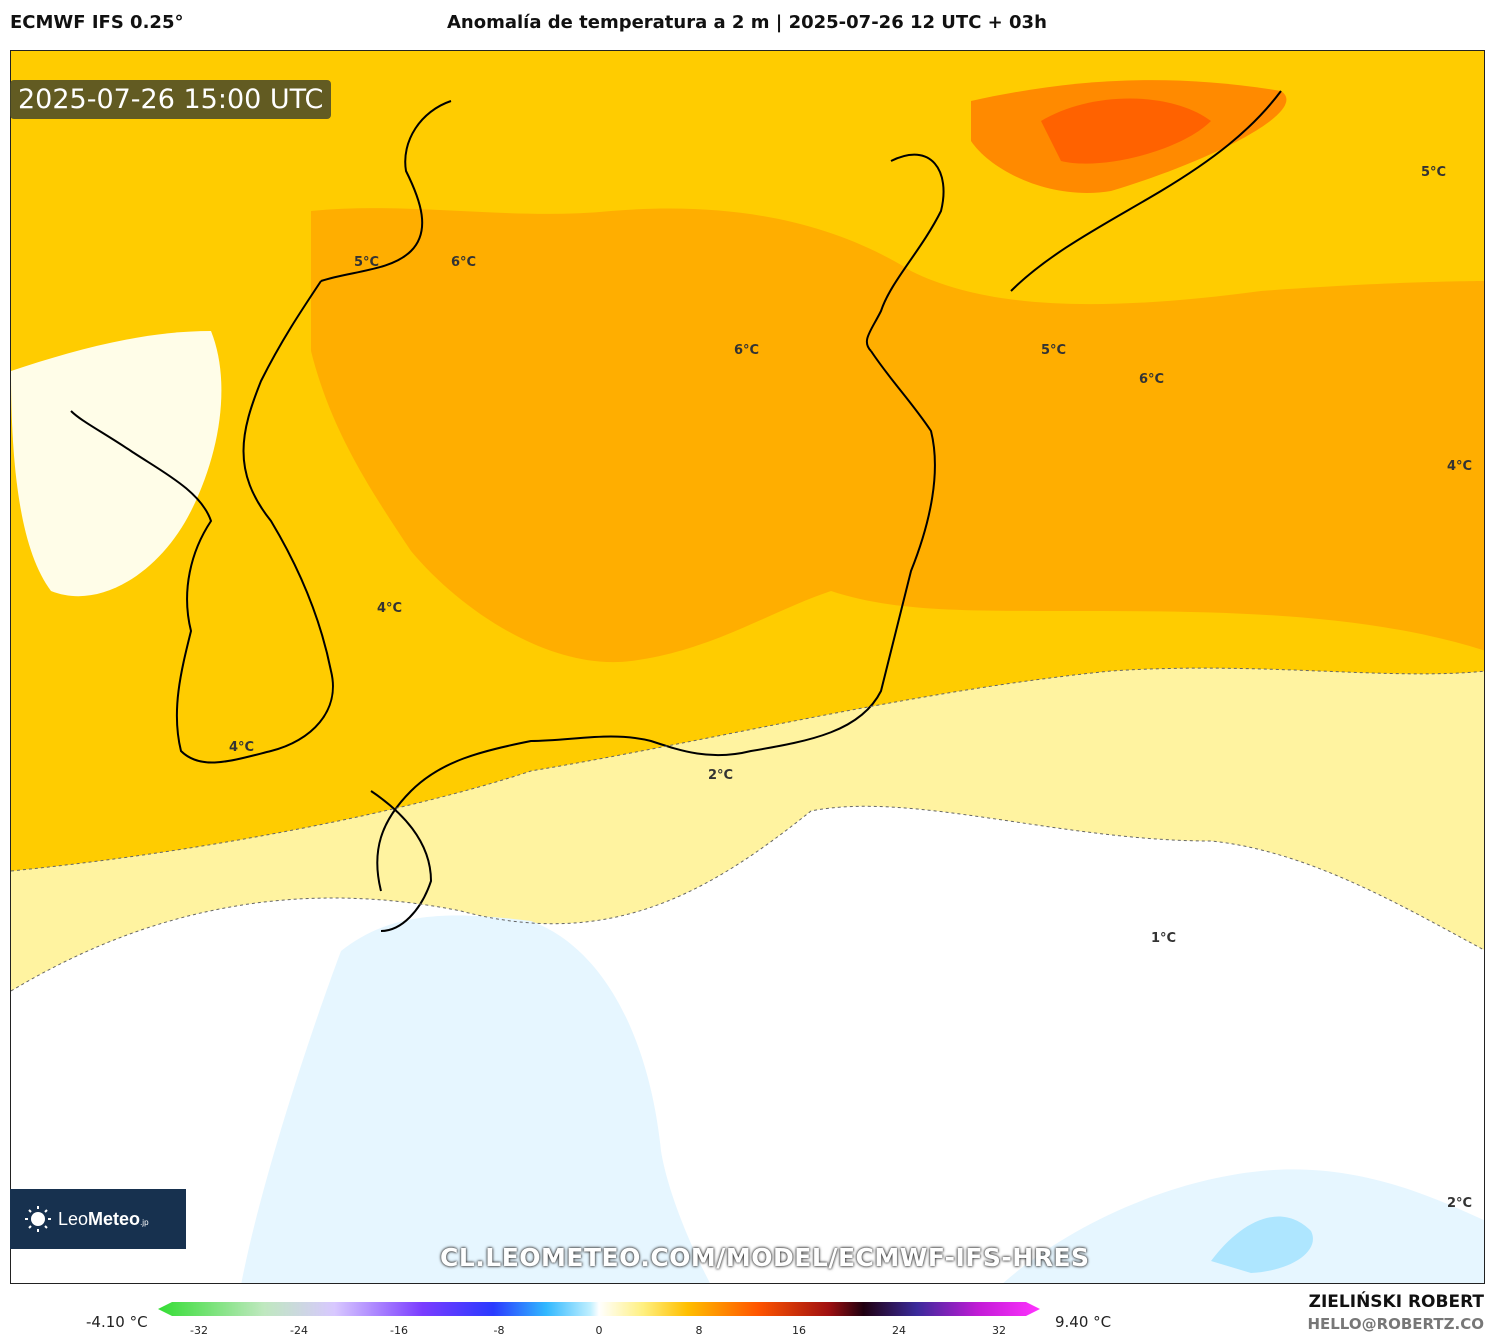 The width and height of the screenshot is (1494, 1339). I want to click on leometeo-logo: LeoMeteo.jp, so click(98, 1219).